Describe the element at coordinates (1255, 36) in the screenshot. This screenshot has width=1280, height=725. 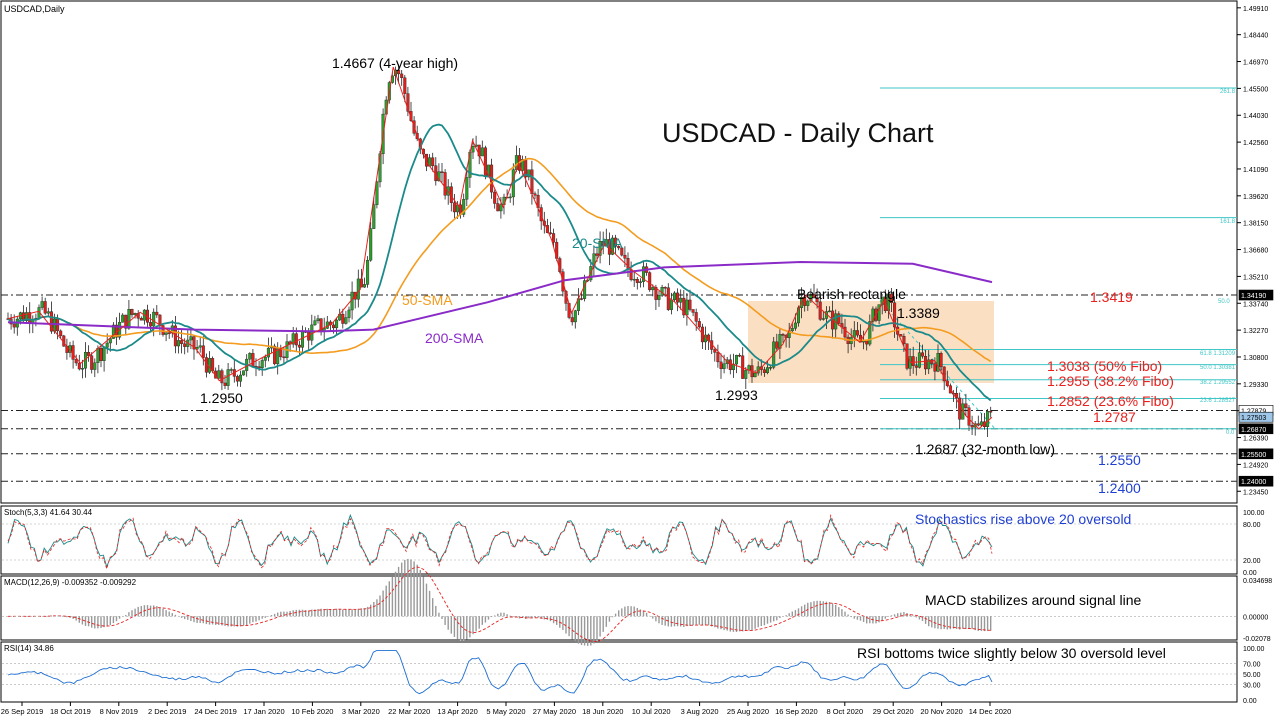
I see `price-tick-label-1: 1.48440` at that location.